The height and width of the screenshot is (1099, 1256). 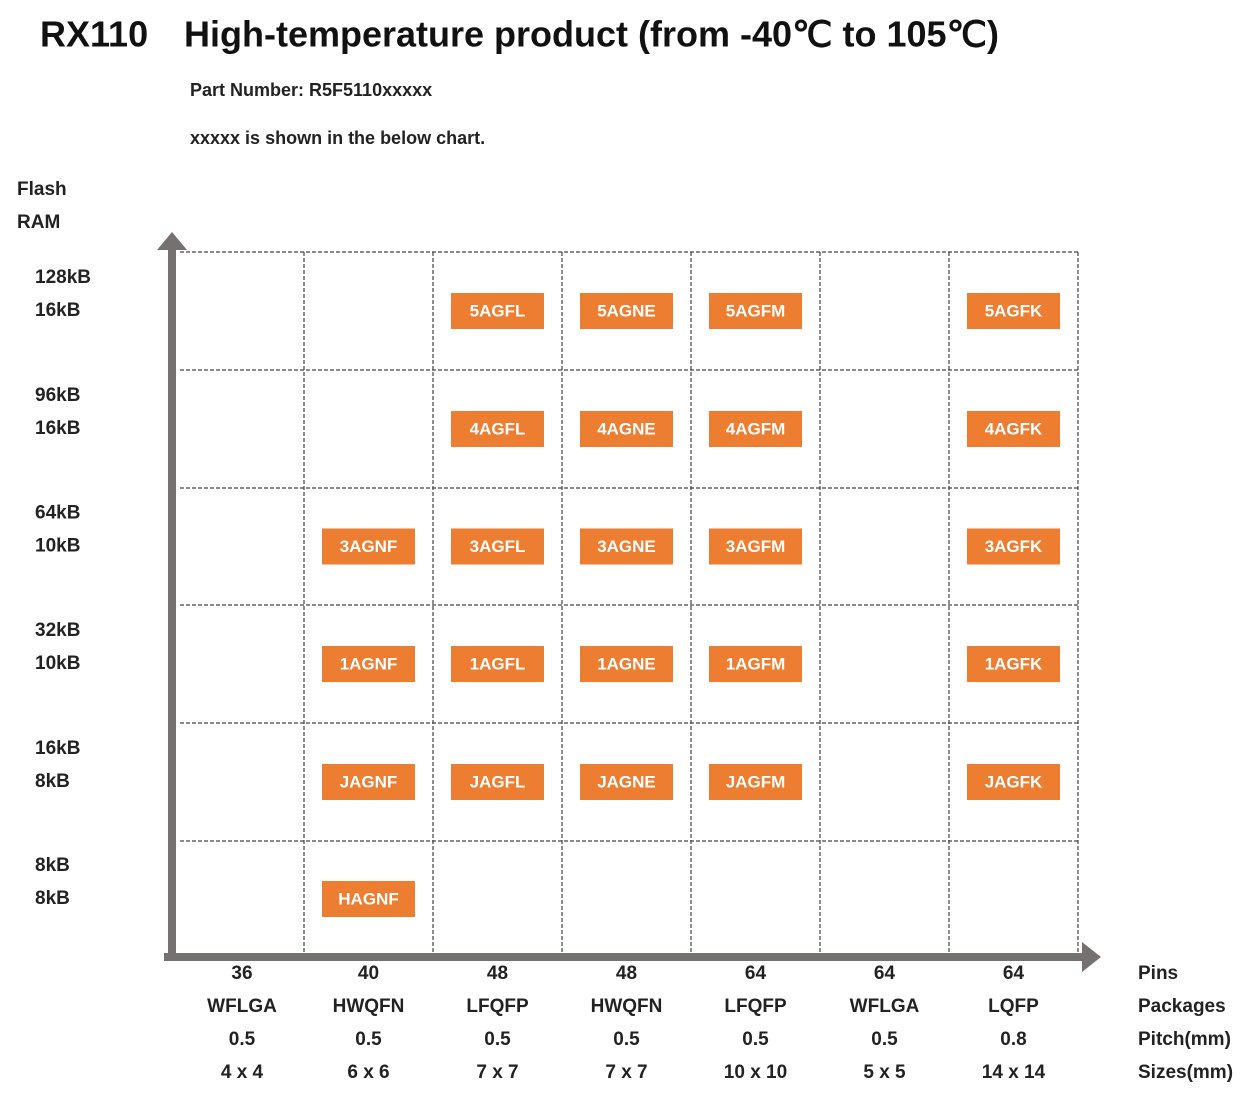 I want to click on column-package: LQFP, so click(x=1013, y=1006).